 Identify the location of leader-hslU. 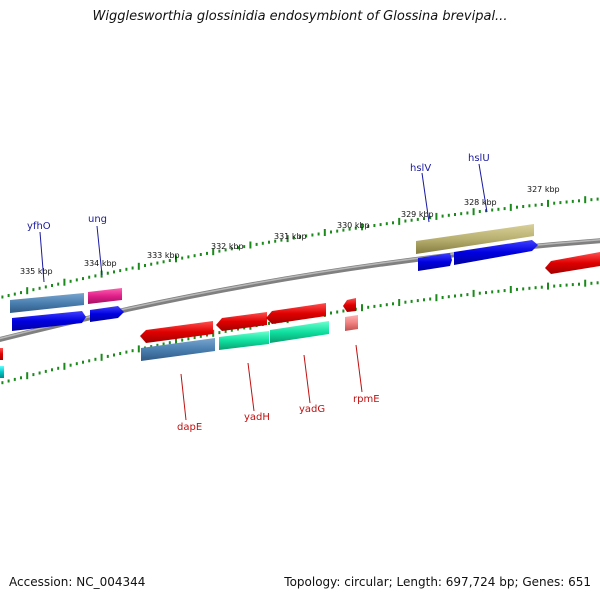
(483, 188).